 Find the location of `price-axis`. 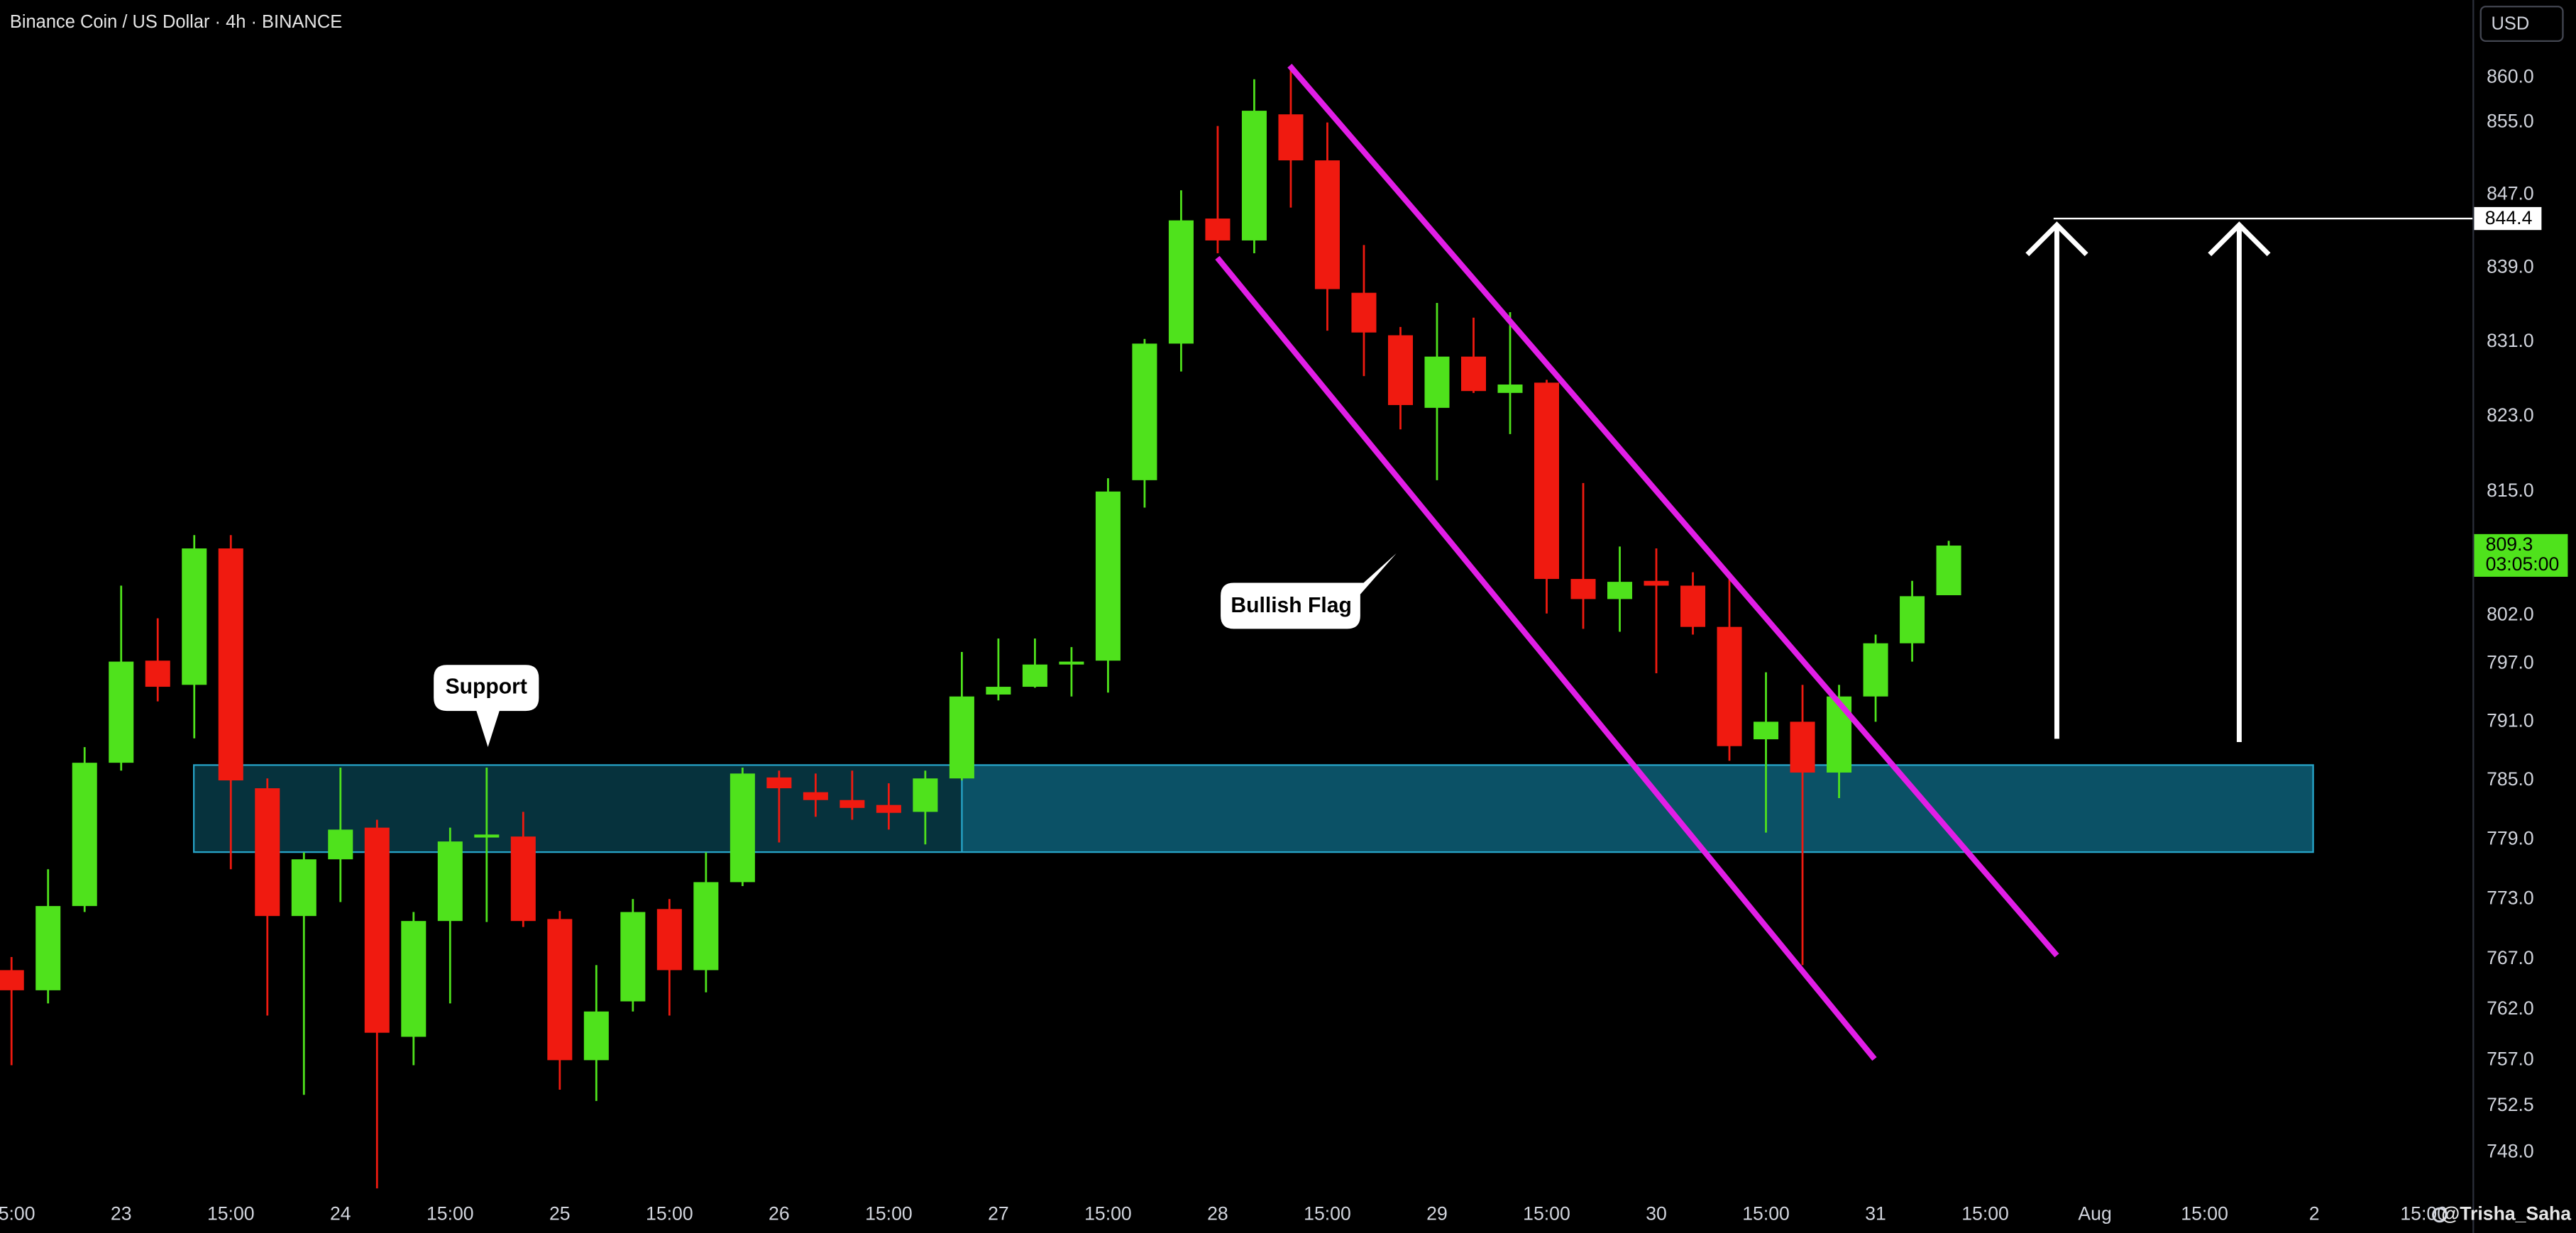

price-axis is located at coordinates (2524, 616).